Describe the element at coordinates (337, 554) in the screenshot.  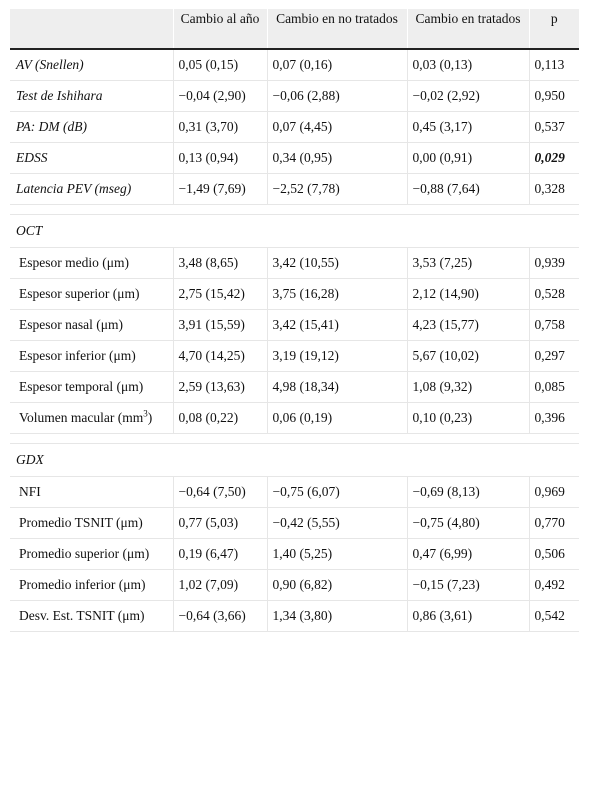
I see `value-cell: 1,40 (5,25)` at that location.